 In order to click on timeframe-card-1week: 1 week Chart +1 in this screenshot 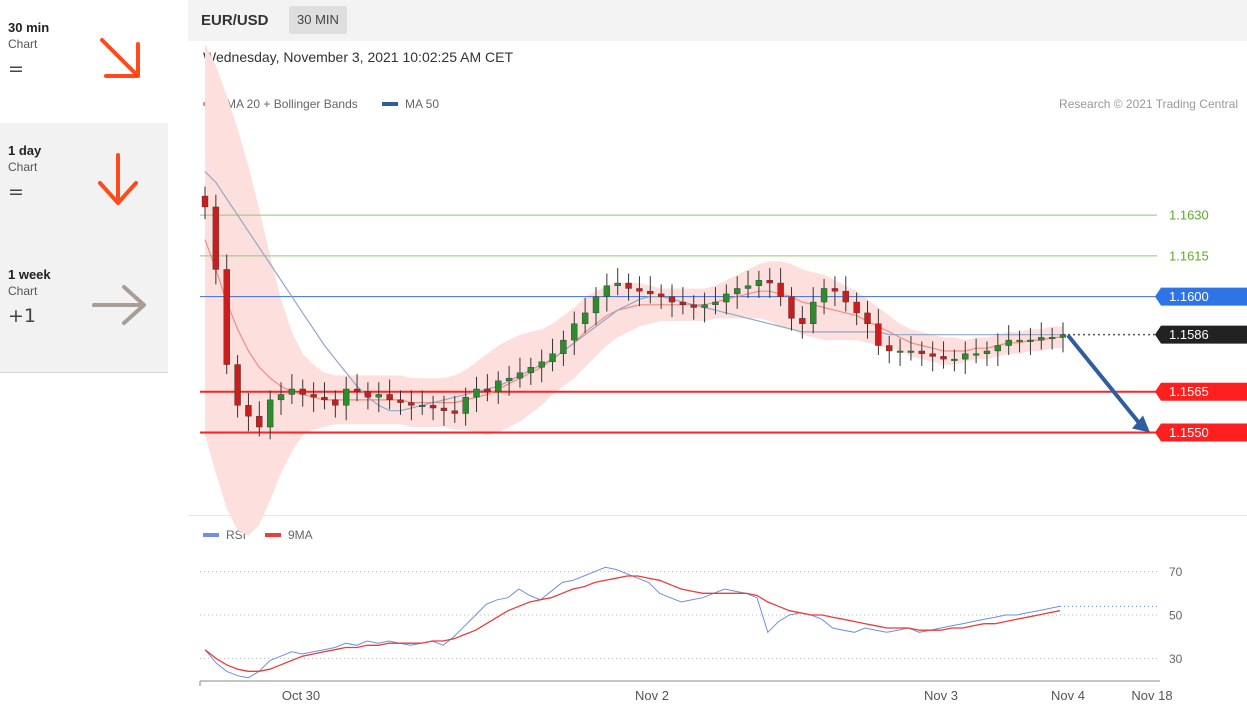, I will do `click(84, 310)`.